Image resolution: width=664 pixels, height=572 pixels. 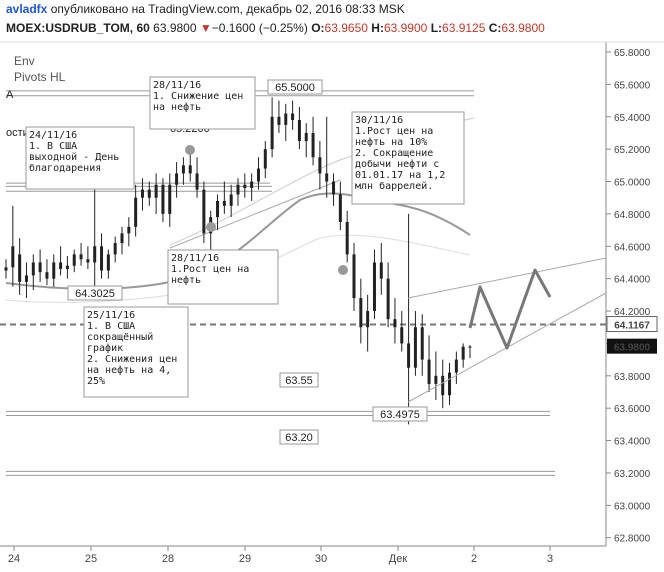 I want to click on x-tick-label: 30, so click(x=321, y=559).